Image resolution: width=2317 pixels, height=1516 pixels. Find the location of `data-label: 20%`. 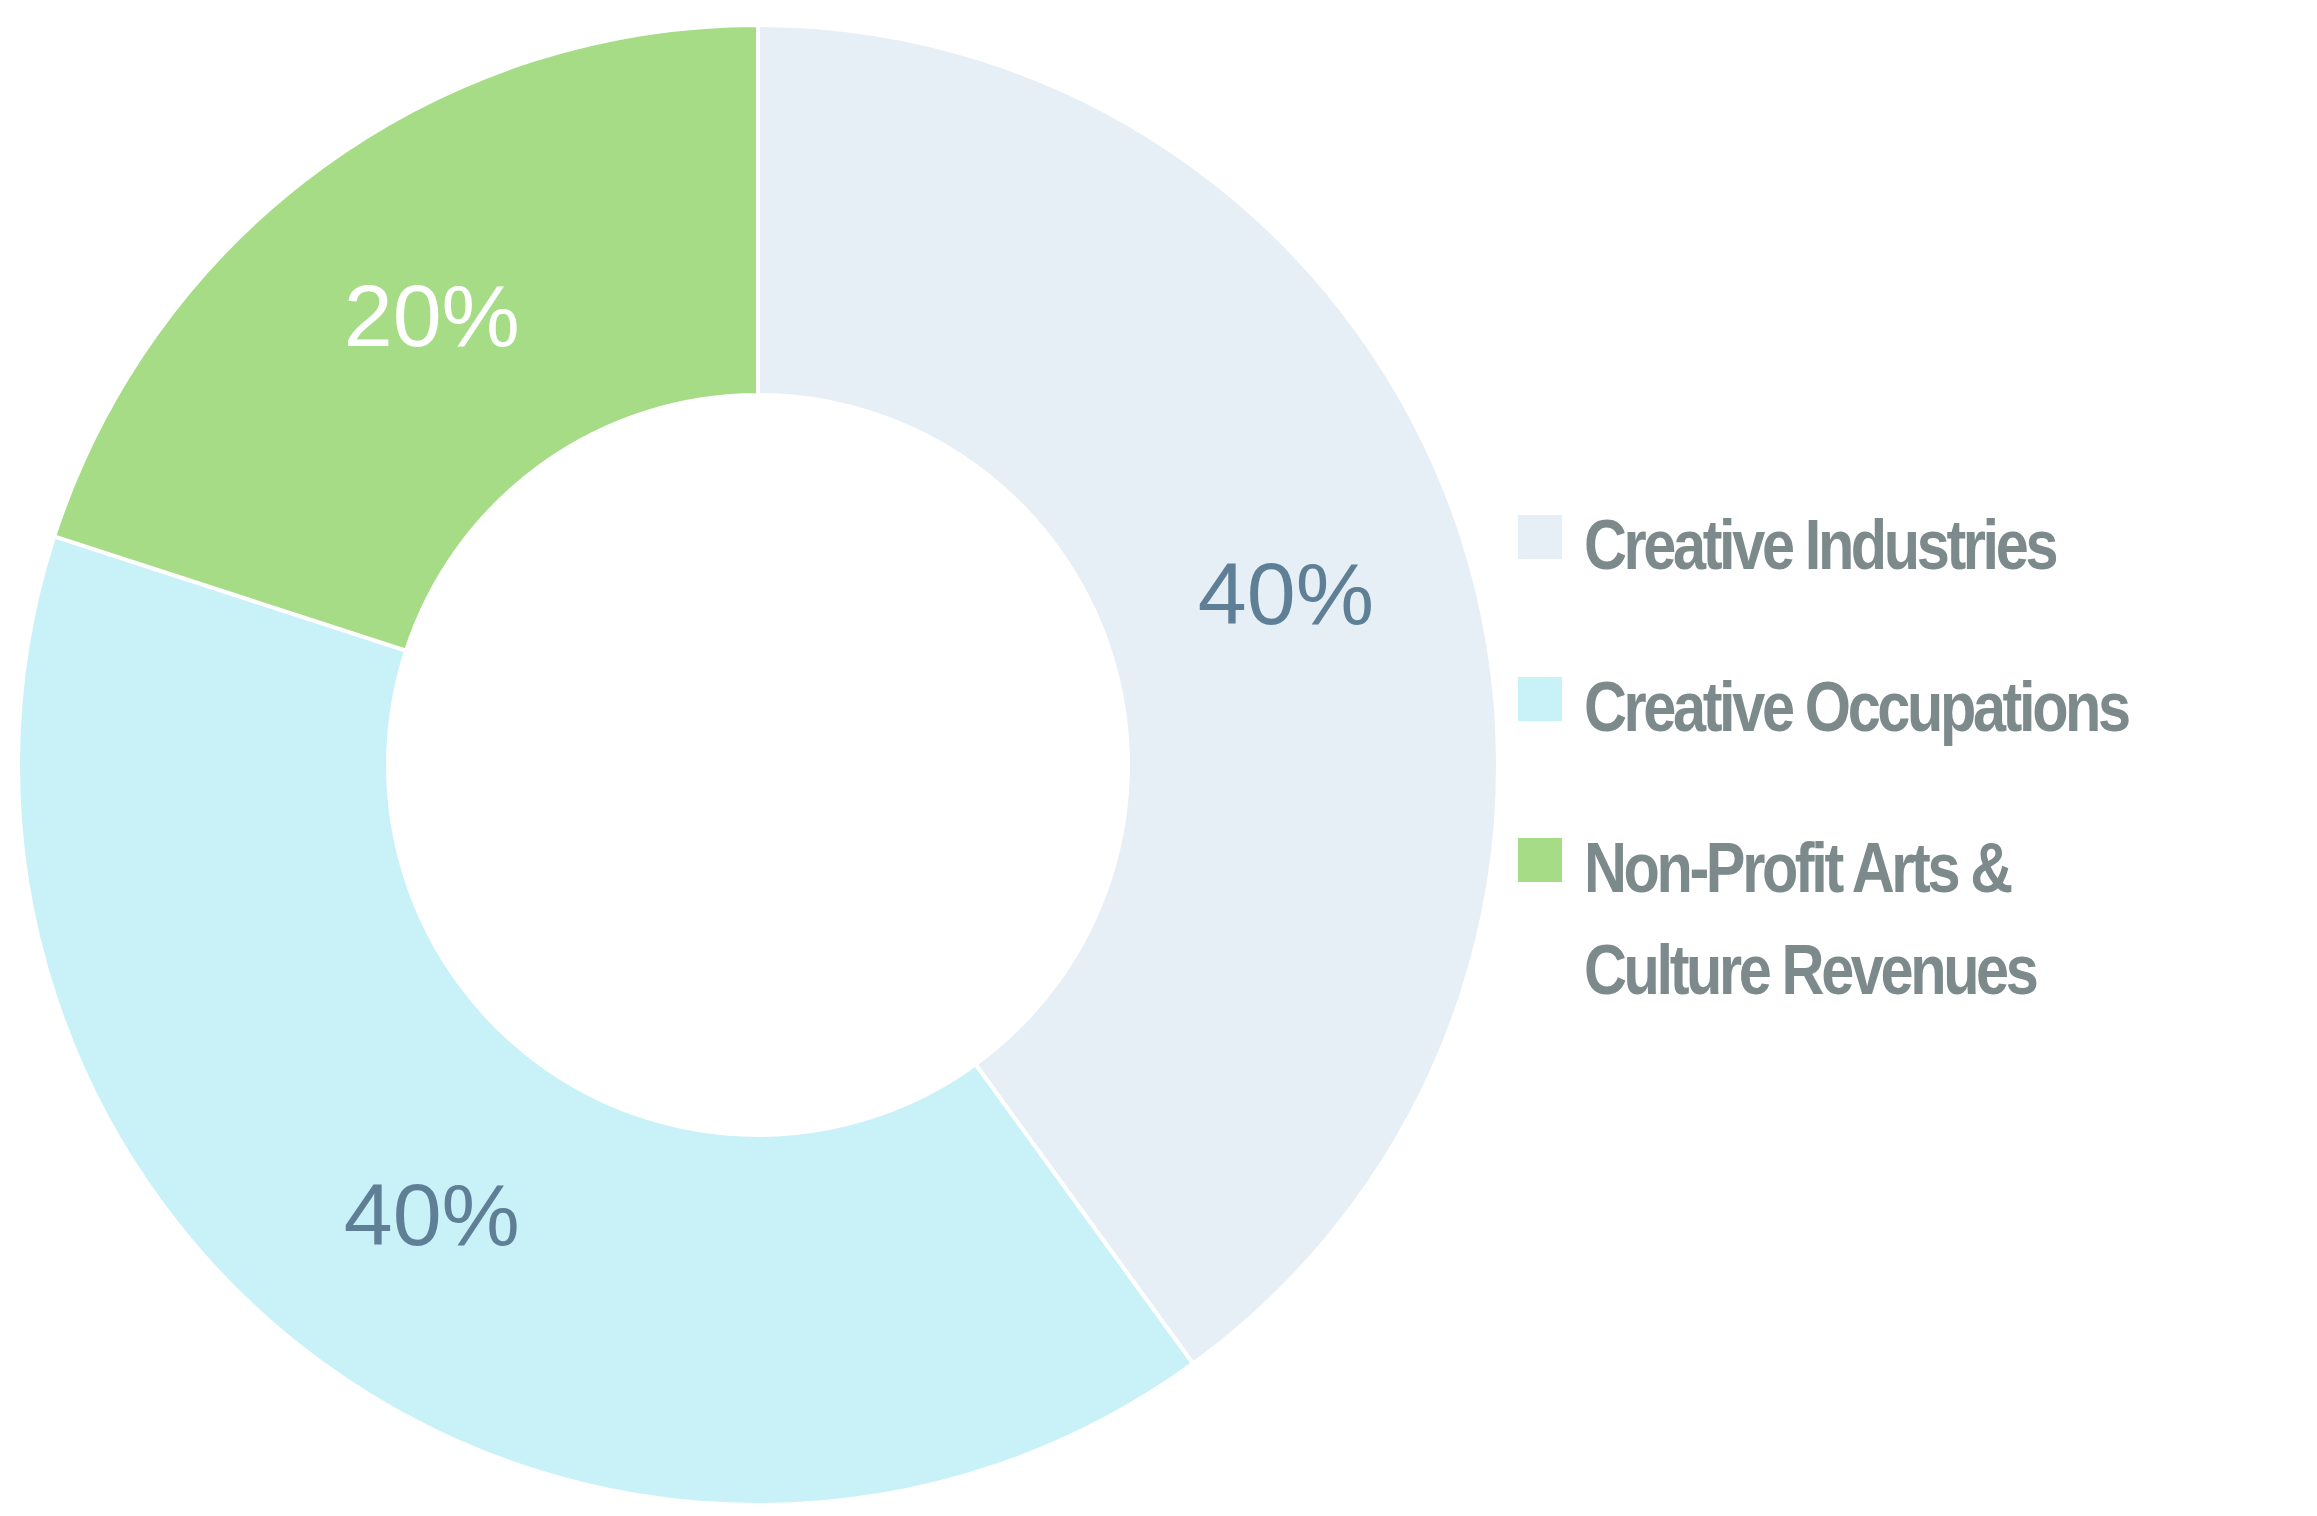

data-label: 20% is located at coordinates (431, 316).